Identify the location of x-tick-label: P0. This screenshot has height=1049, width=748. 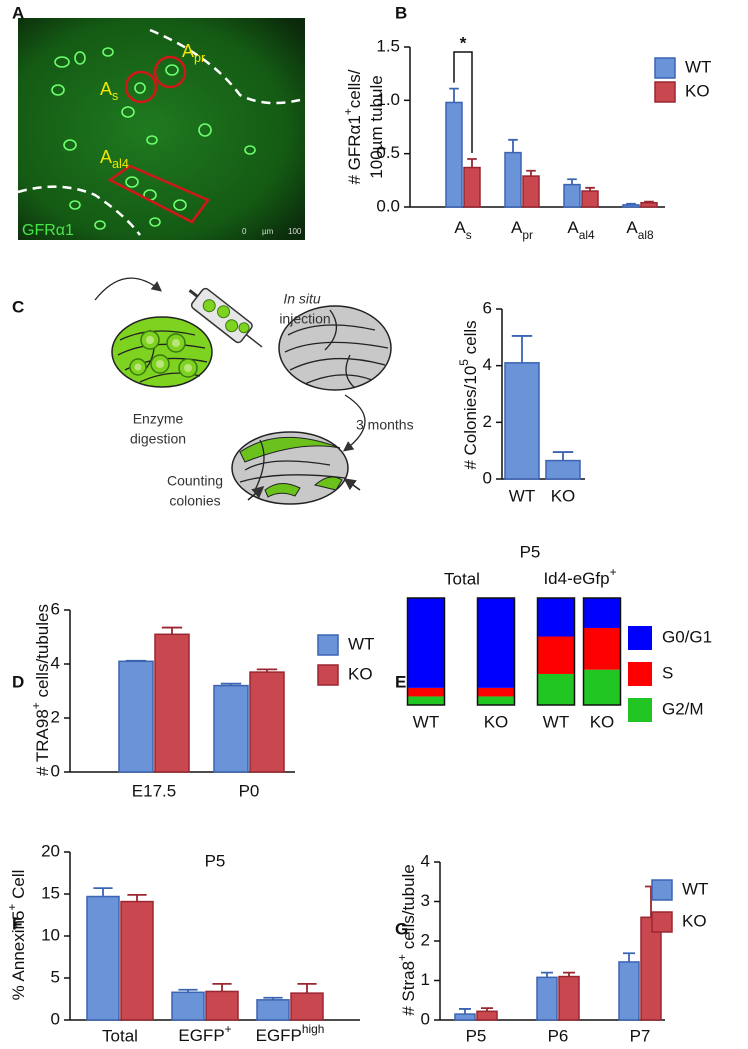
(249, 790).